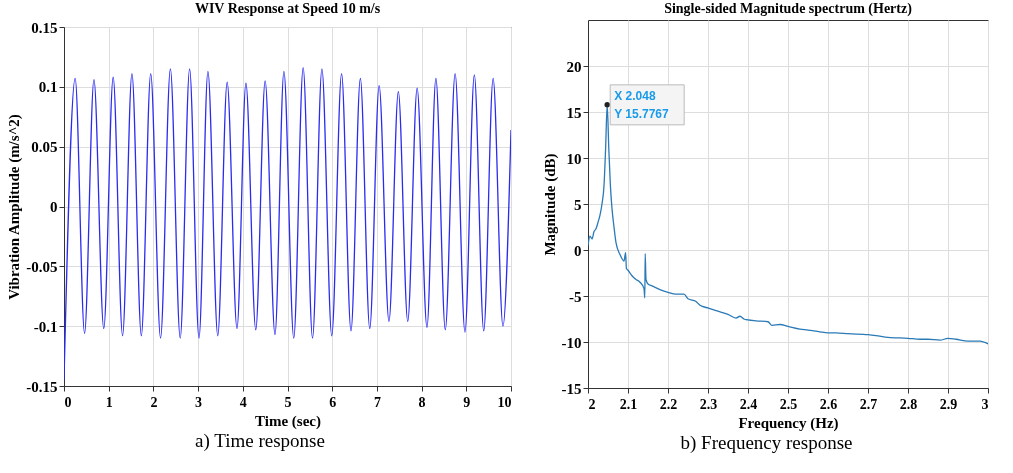 The width and height of the screenshot is (1013, 473). What do you see at coordinates (332, 402) in the screenshot?
I see `x-tick-label: 6` at bounding box center [332, 402].